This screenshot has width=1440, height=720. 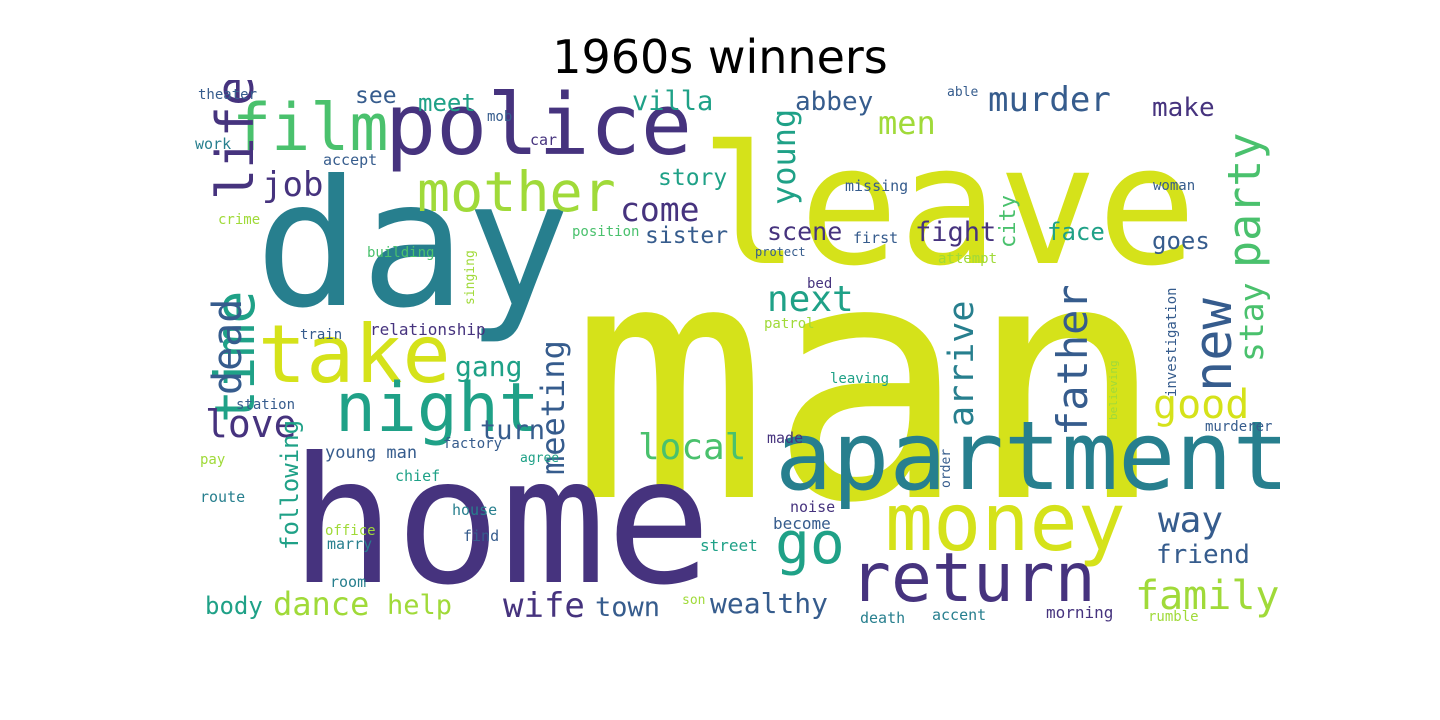 I want to click on word-train: train, so click(x=321, y=335).